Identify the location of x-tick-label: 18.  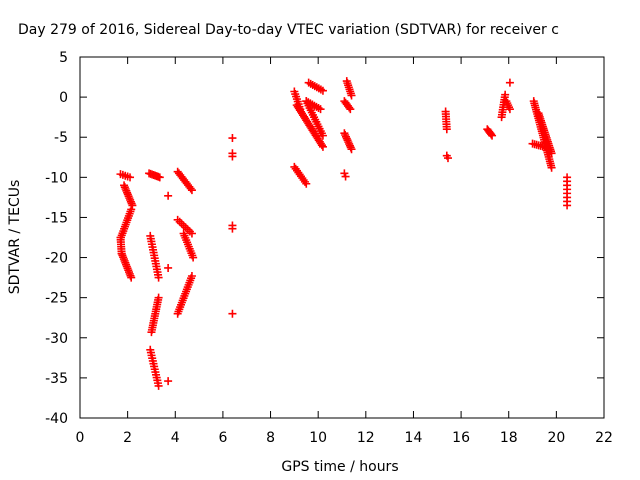
(509, 438).